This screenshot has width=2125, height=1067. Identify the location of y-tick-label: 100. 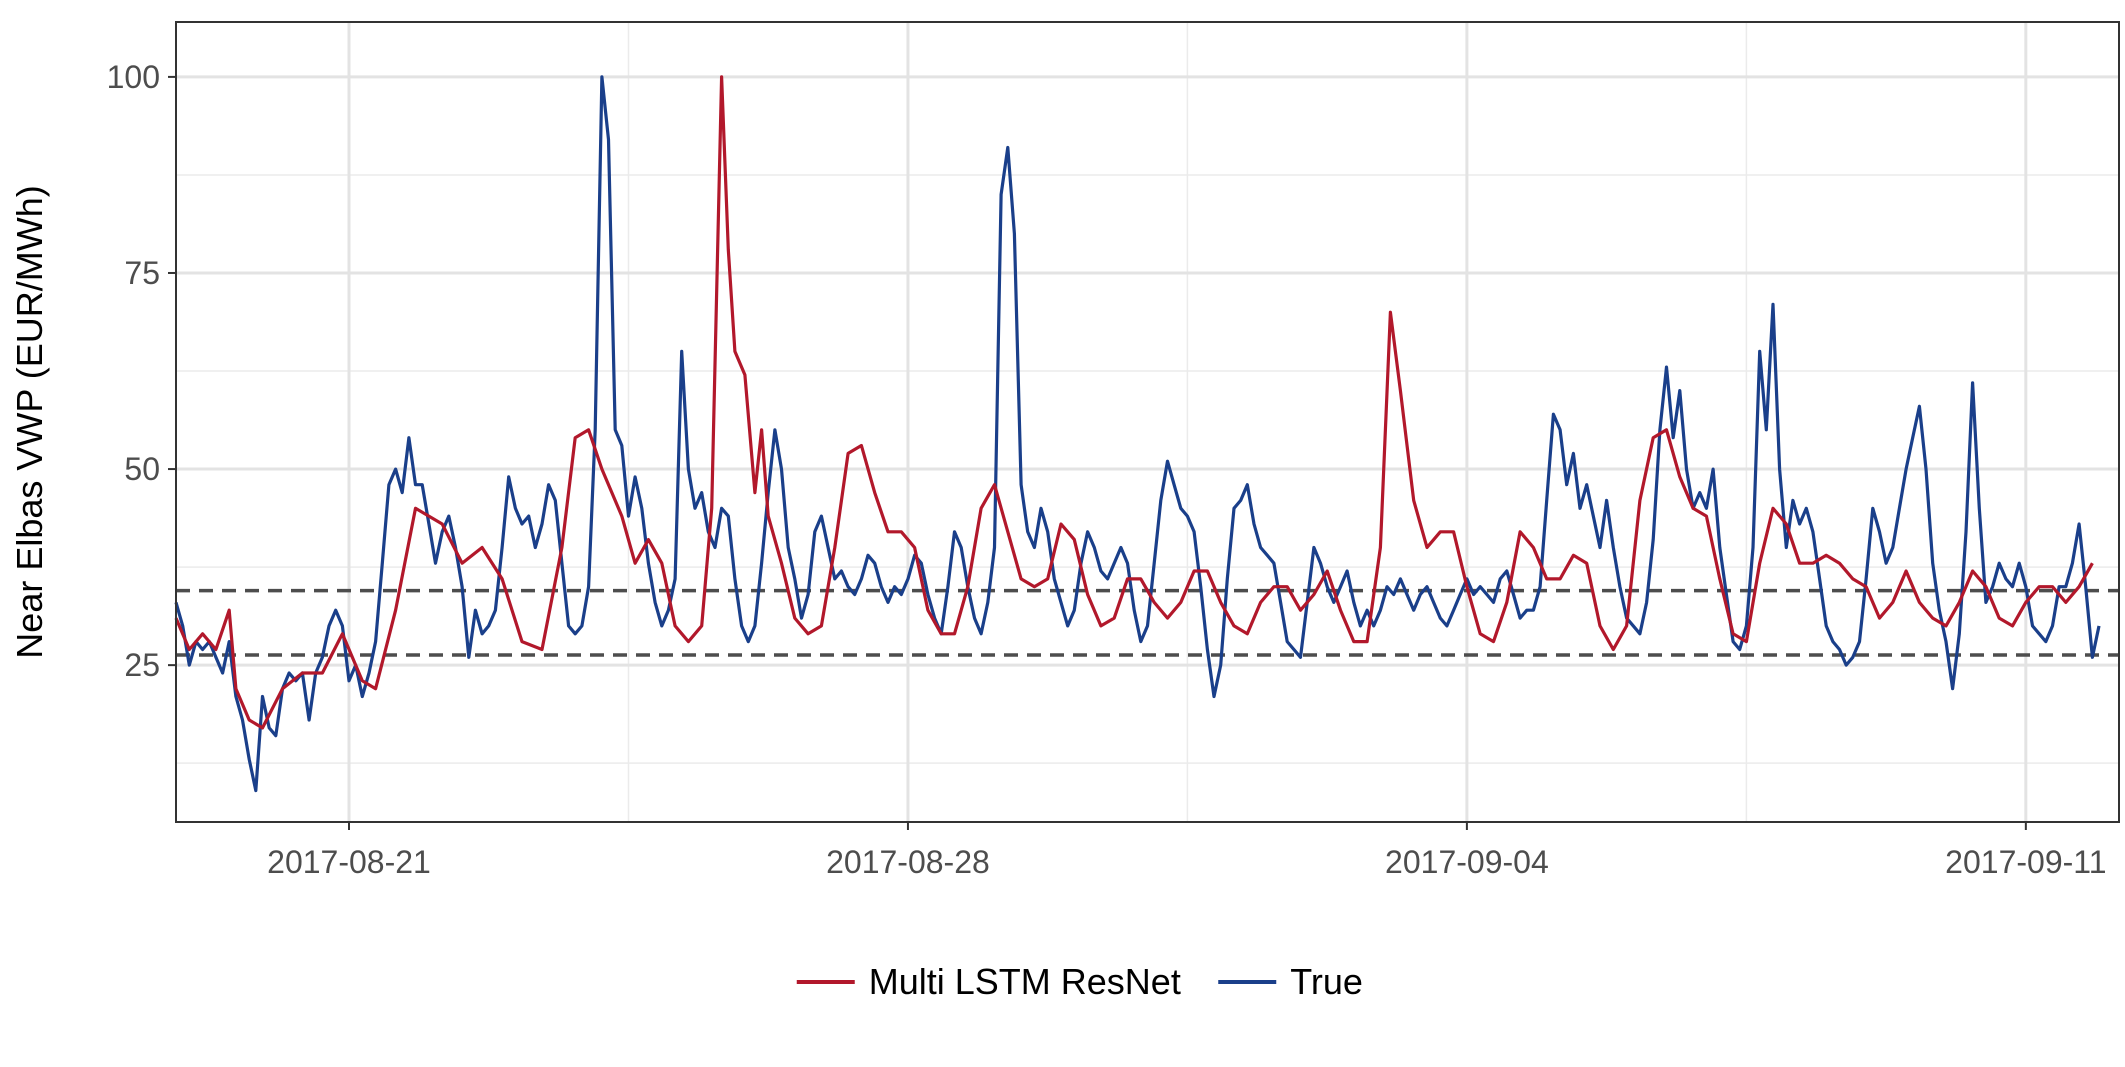
(133, 77).